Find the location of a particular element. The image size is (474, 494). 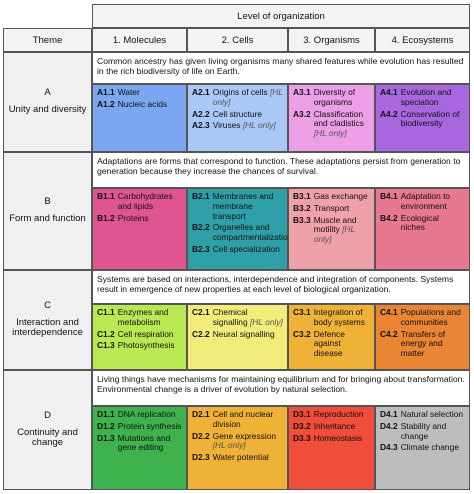

topic-code: D2.2 is located at coordinates (201, 435).